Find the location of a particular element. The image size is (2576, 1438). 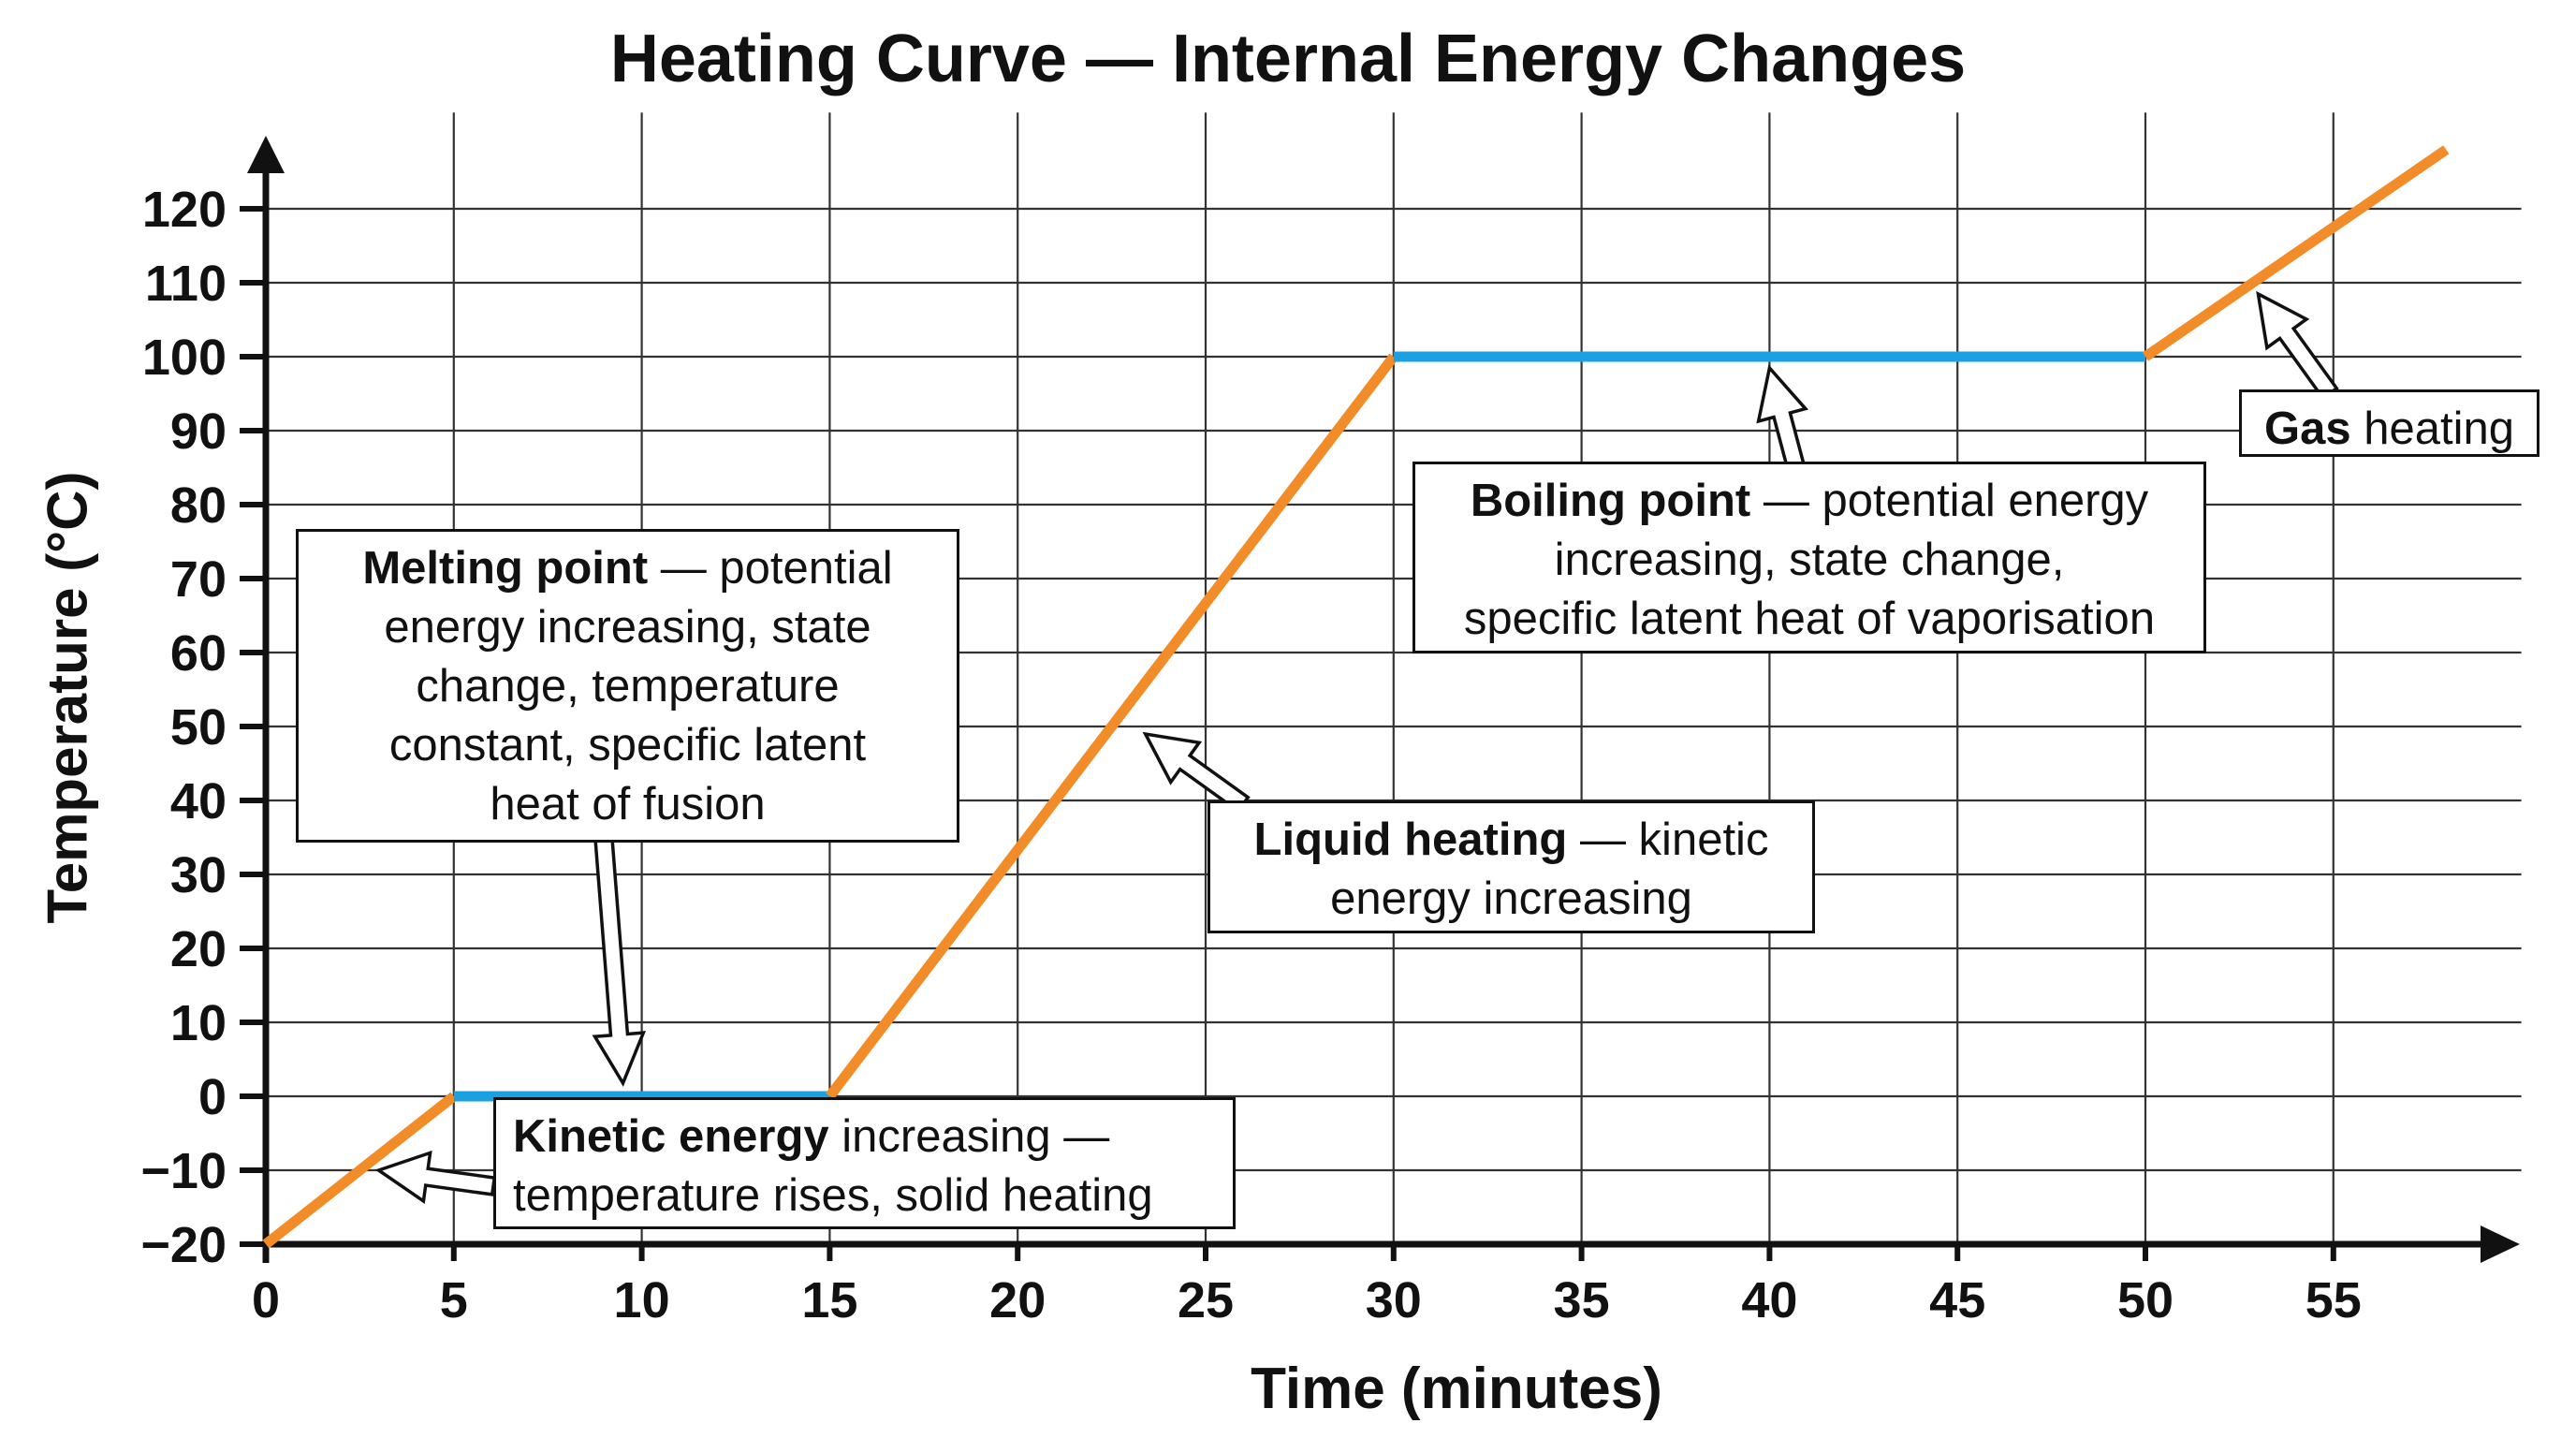

y-tick-label: 30 is located at coordinates (199, 875).